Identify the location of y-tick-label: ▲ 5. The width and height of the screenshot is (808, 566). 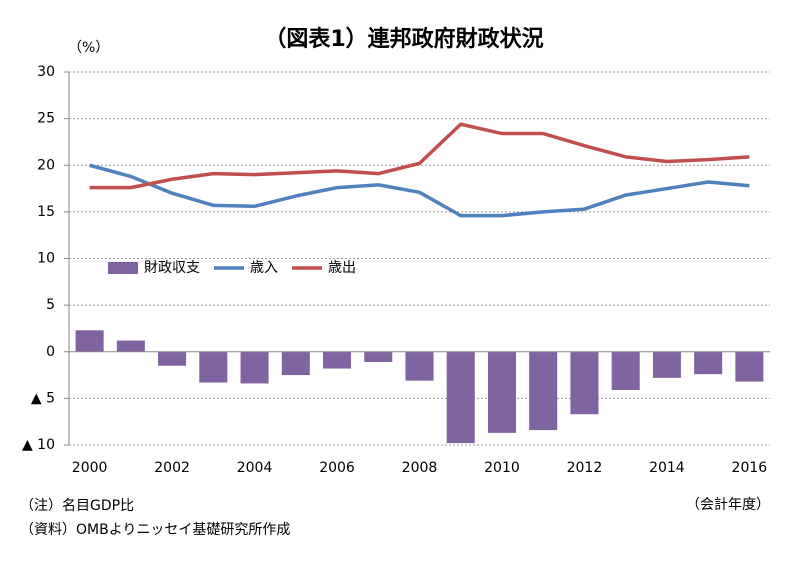
(43, 398).